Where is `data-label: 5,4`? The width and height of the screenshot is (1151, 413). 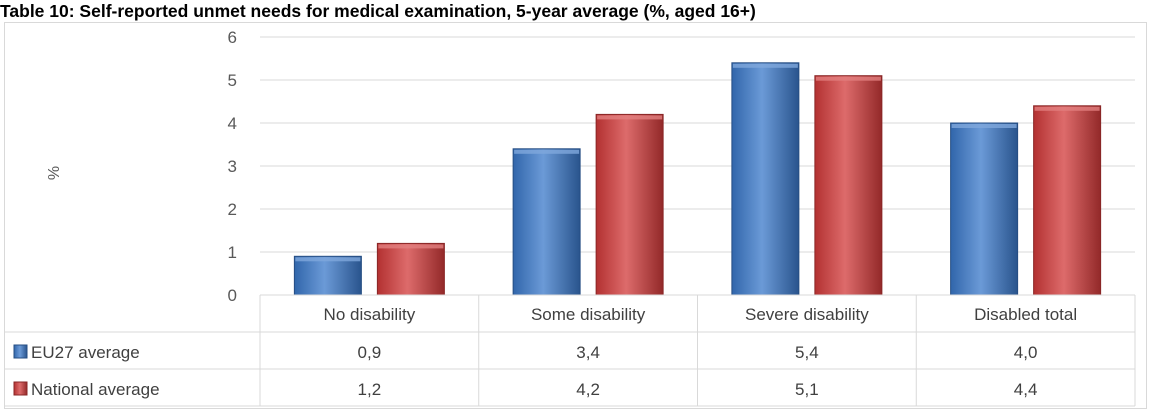 data-label: 5,4 is located at coordinates (807, 352).